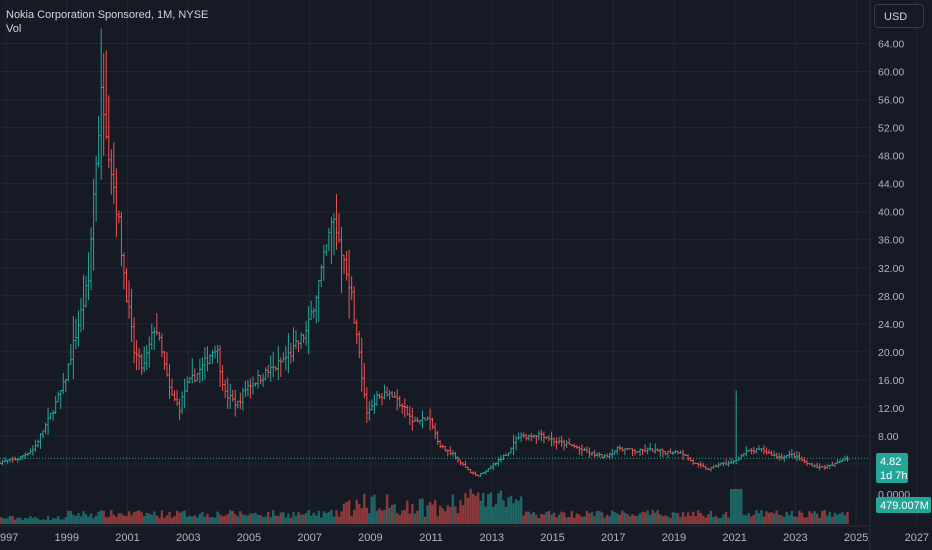  I want to click on y-tick-label: 20.00, so click(891, 353).